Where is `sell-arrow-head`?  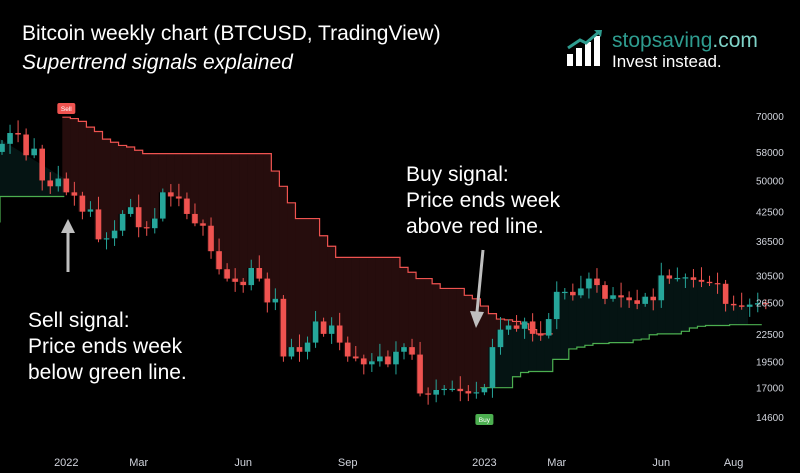 sell-arrow-head is located at coordinates (68, 226).